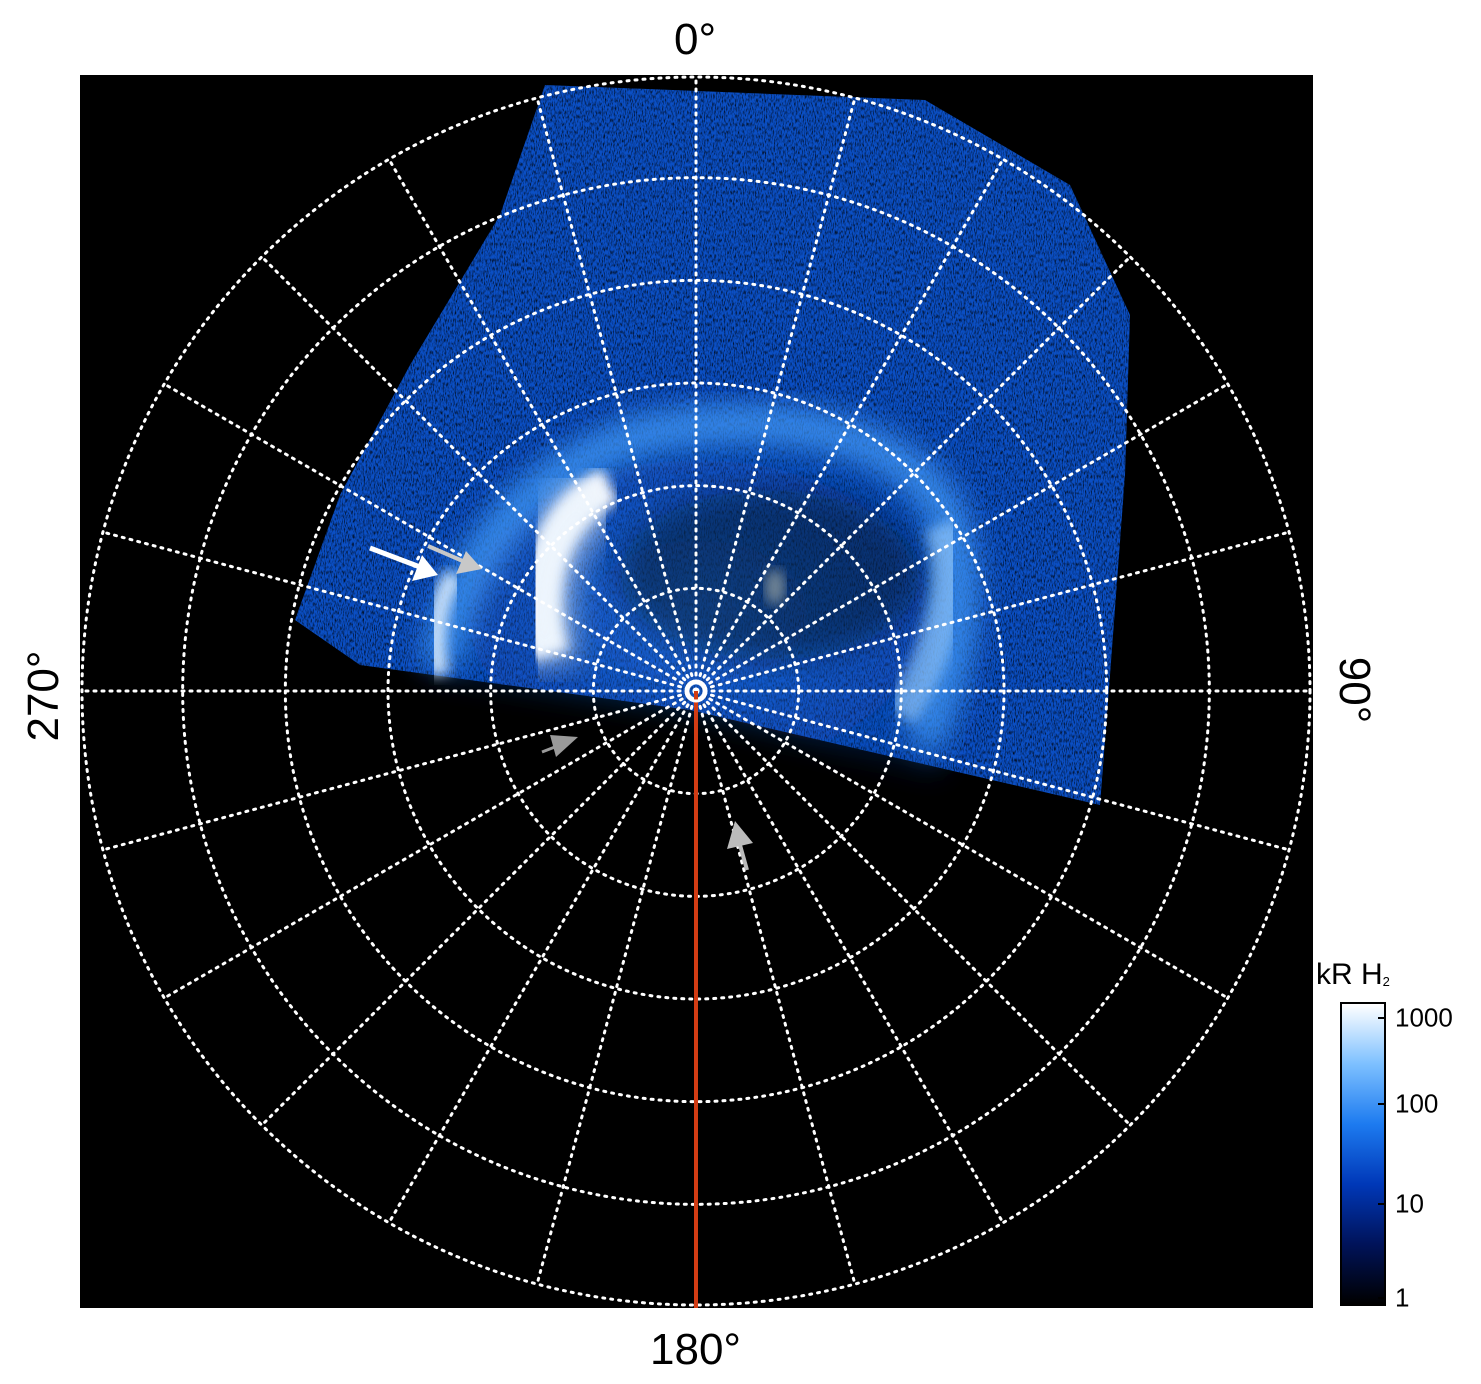 Image resolution: width=1481 pixels, height=1384 pixels. What do you see at coordinates (1363, 1154) in the screenshot?
I see `colorbar` at bounding box center [1363, 1154].